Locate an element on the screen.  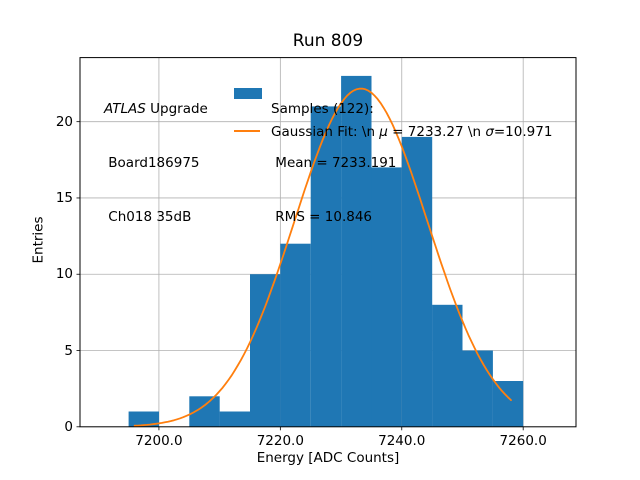
legend-rms-line: RMS = 10.846 is located at coordinates (322, 217).